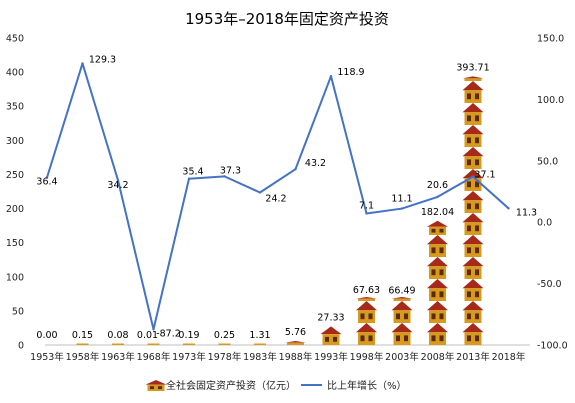  Describe the element at coordinates (437, 212) in the screenshot. I see `investment-data-label: 182.04` at that location.